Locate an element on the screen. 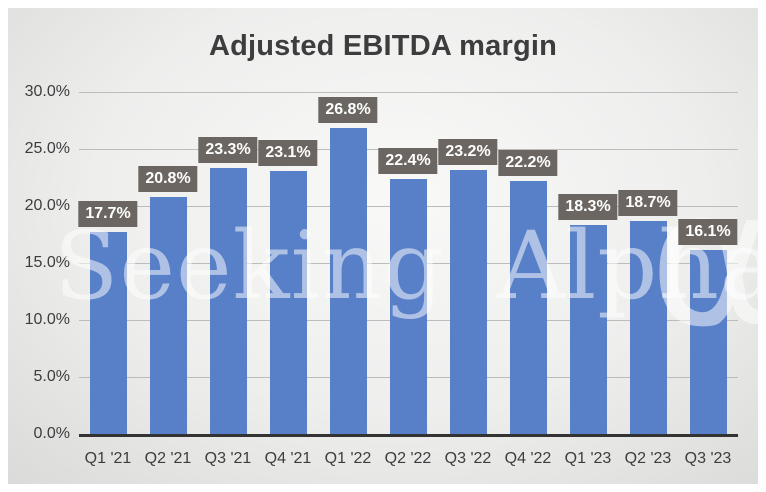 Image resolution: width=766 pixels, height=492 pixels. bar-Q2 '21 is located at coordinates (168, 315).